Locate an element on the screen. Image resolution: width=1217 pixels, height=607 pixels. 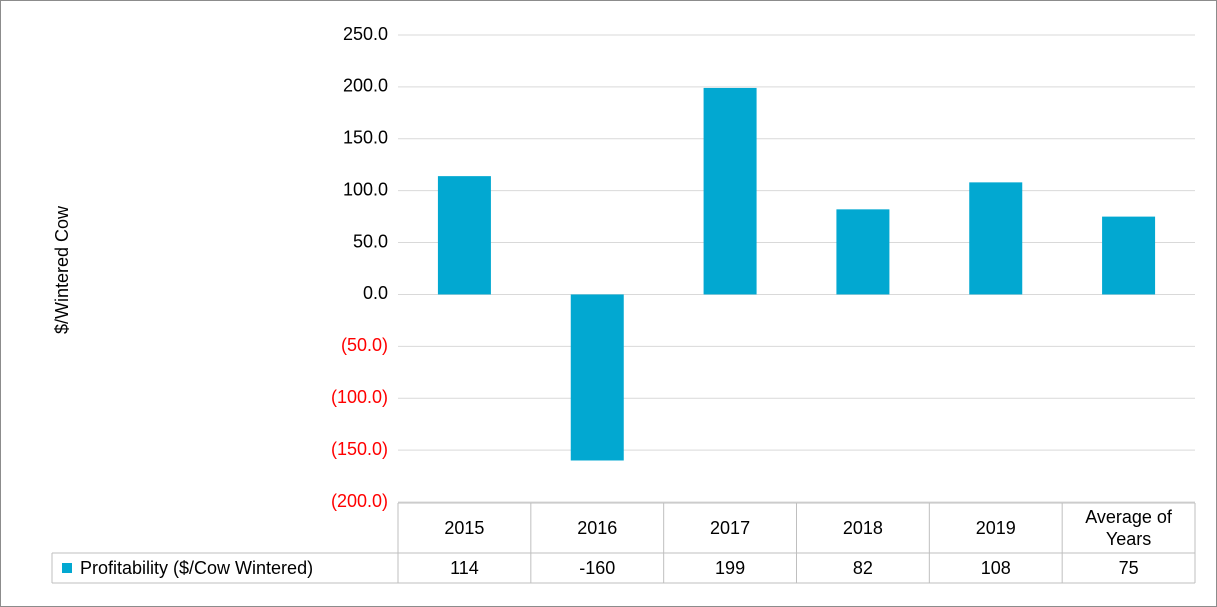
table-value: 199 is located at coordinates (730, 568).